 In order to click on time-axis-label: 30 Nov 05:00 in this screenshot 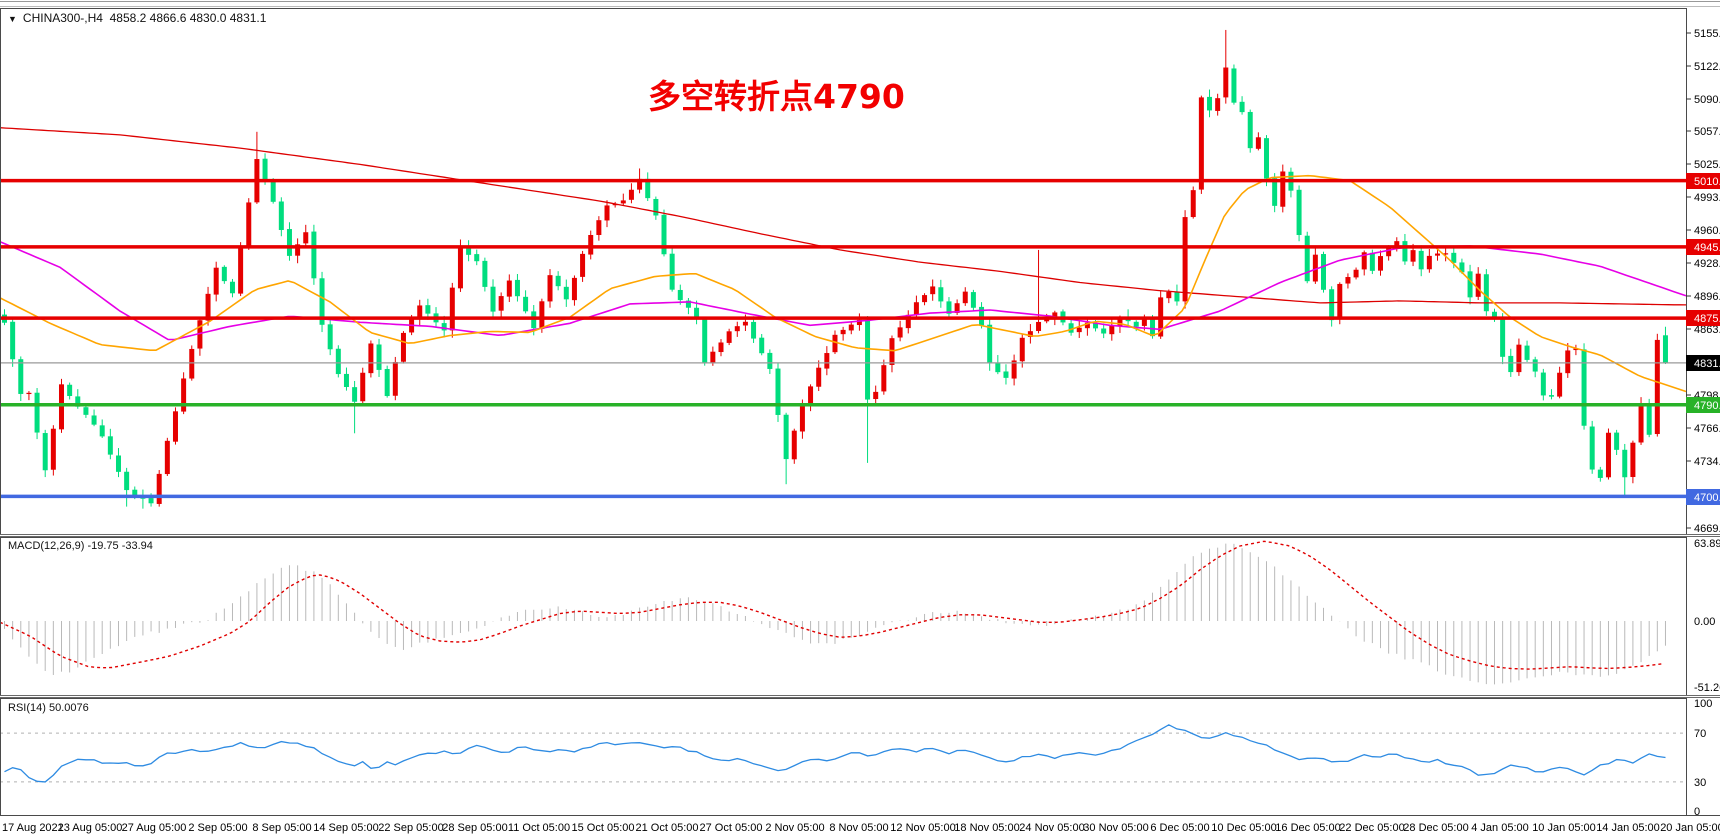, I will do `click(1115, 828)`.